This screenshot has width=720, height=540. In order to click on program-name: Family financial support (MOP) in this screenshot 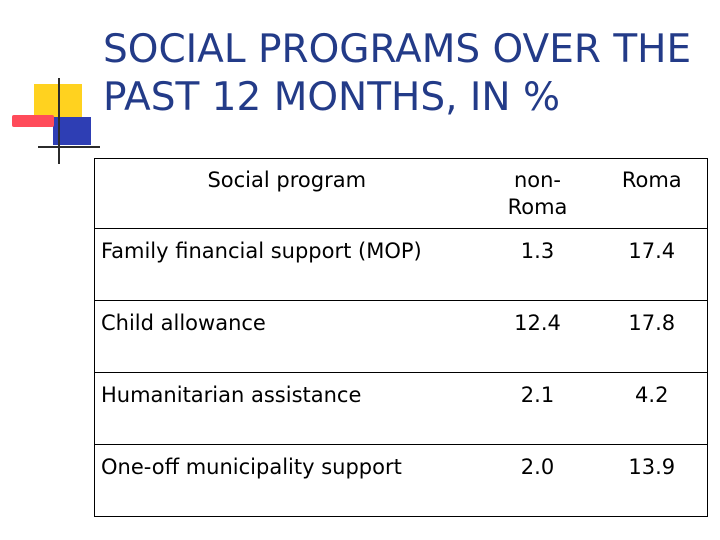, I will do `click(286, 264)`.